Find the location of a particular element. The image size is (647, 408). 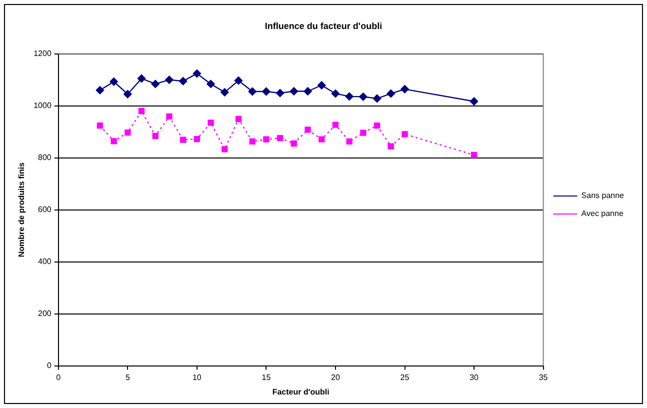

legend-label: Sans panne is located at coordinates (603, 195).